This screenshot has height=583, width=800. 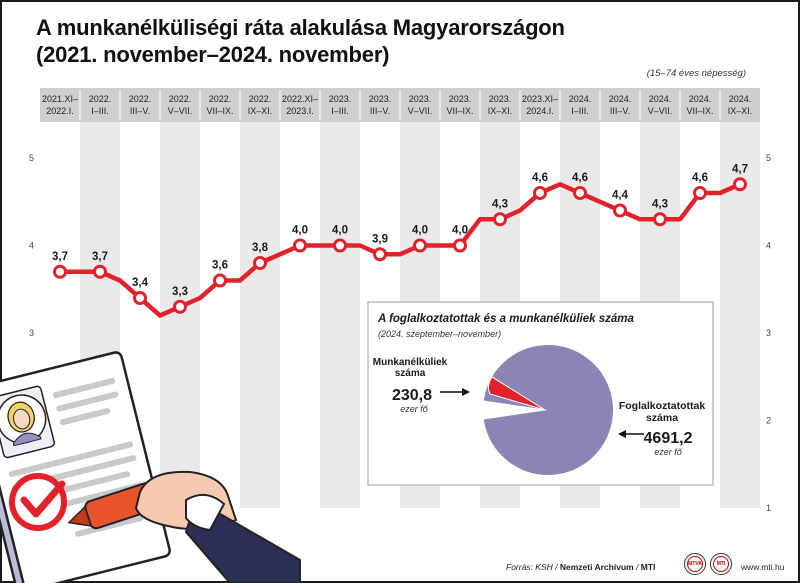 What do you see at coordinates (466, 392) in the screenshot?
I see `unemployed-arrow-icon` at bounding box center [466, 392].